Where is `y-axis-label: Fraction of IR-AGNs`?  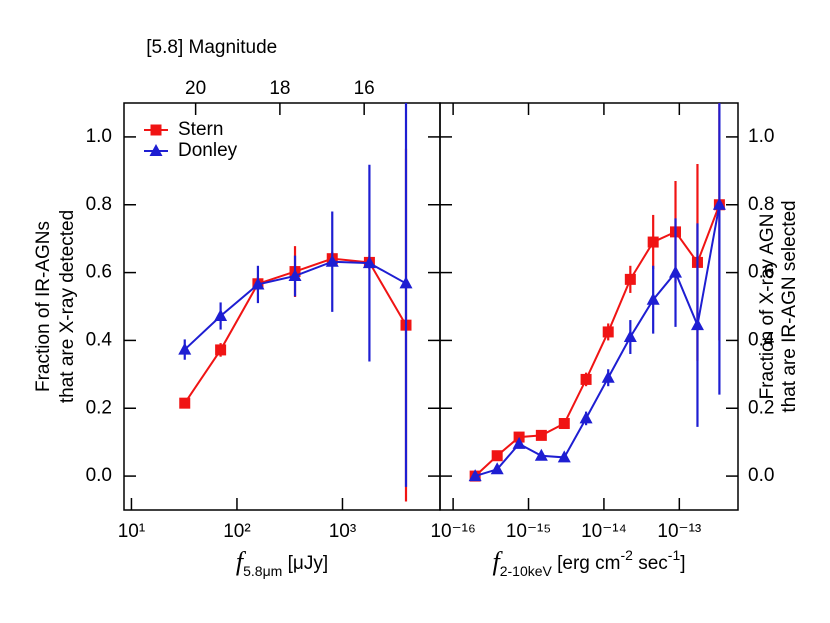
y-axis-label: Fraction of IR-AGNs is located at coordinates (43, 306).